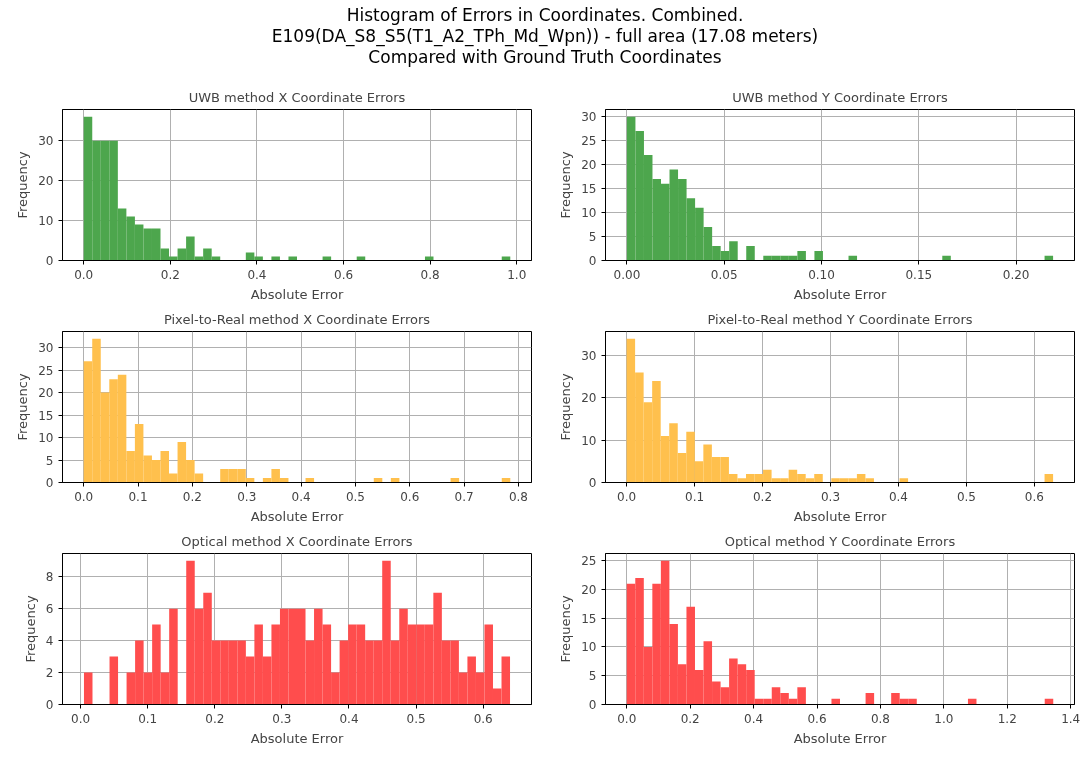  What do you see at coordinates (464, 496) in the screenshot?
I see `x-tick-label: 0.7` at bounding box center [464, 496].